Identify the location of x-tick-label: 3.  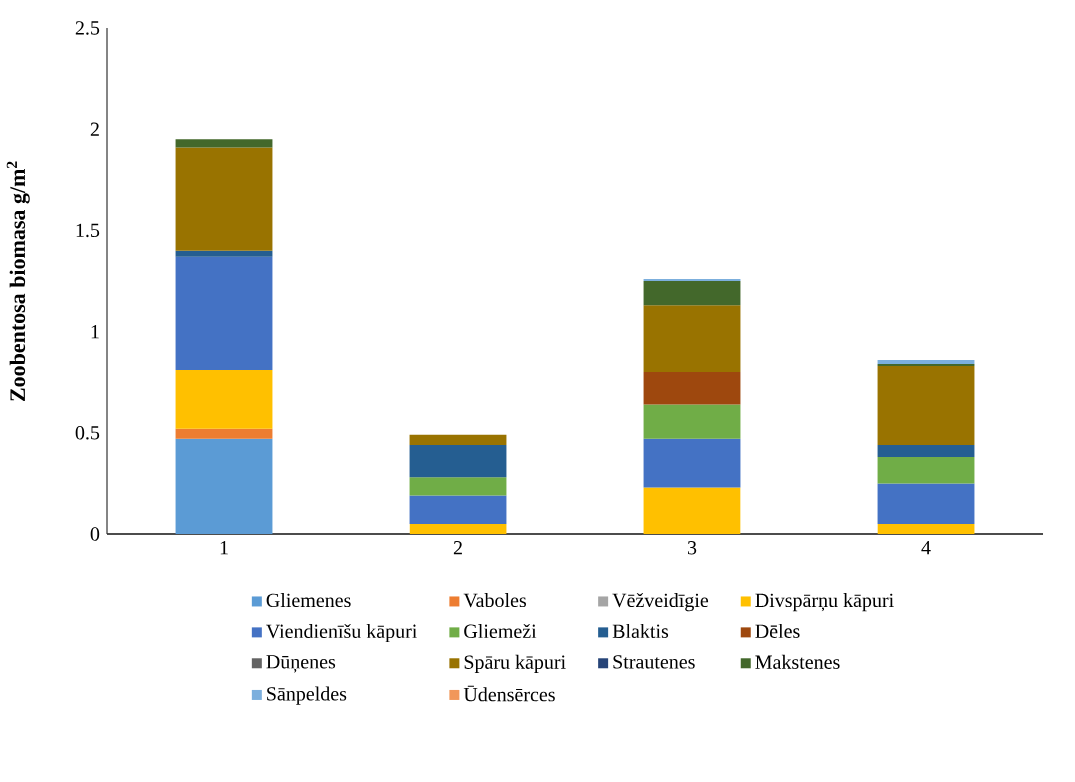
(692, 548).